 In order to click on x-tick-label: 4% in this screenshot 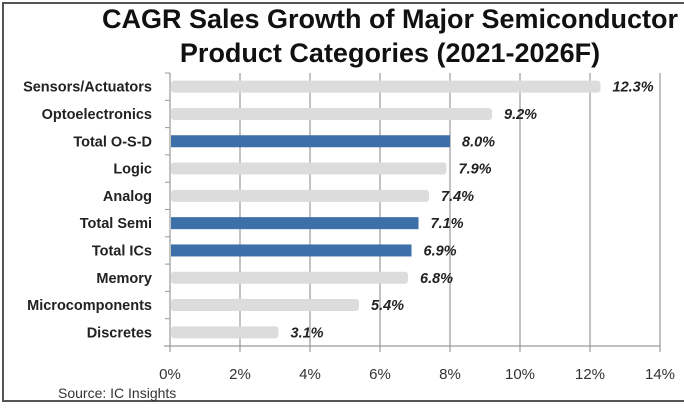, I will do `click(310, 374)`.